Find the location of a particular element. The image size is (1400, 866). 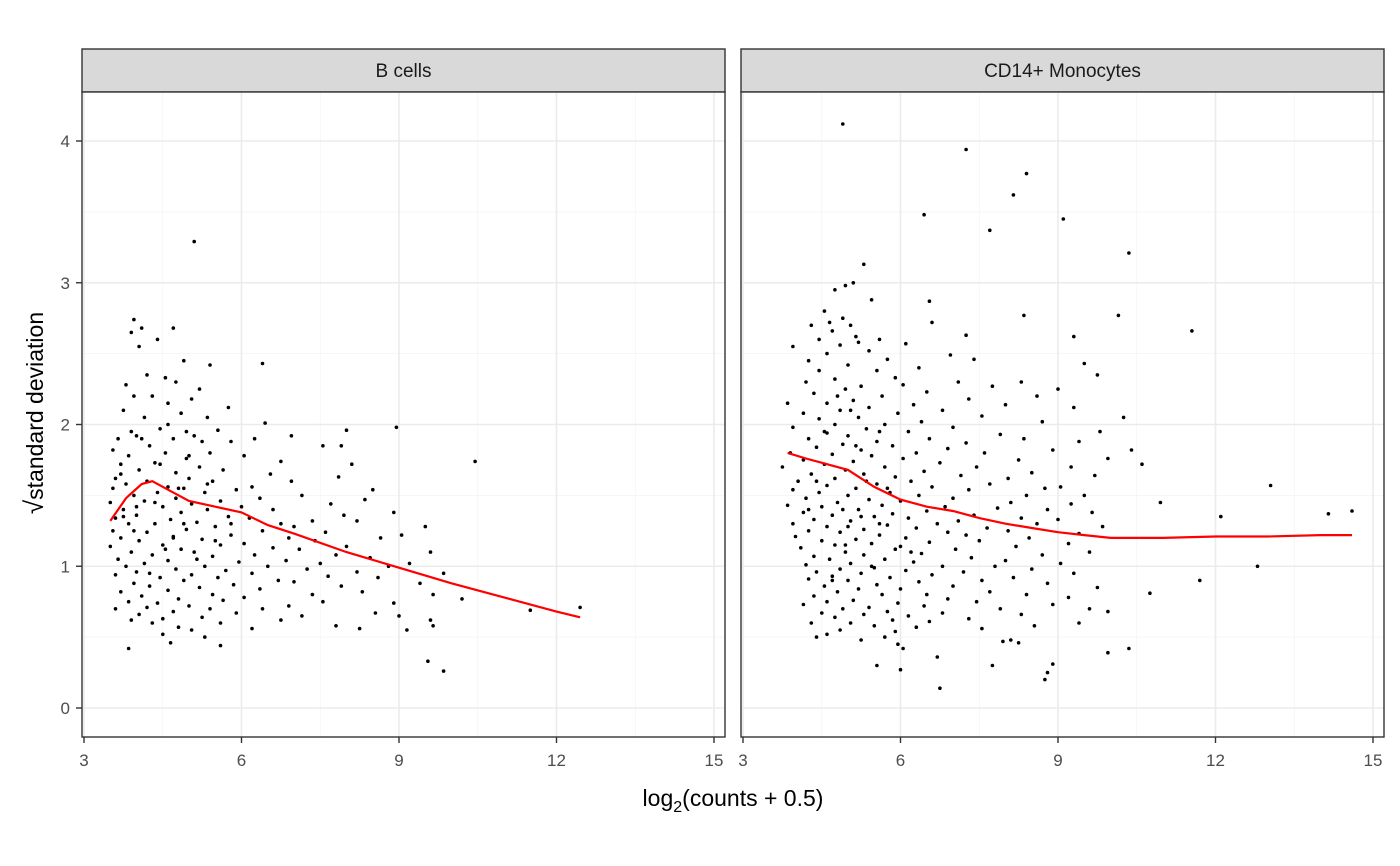

x-tick-label: 9 is located at coordinates (1057, 760).